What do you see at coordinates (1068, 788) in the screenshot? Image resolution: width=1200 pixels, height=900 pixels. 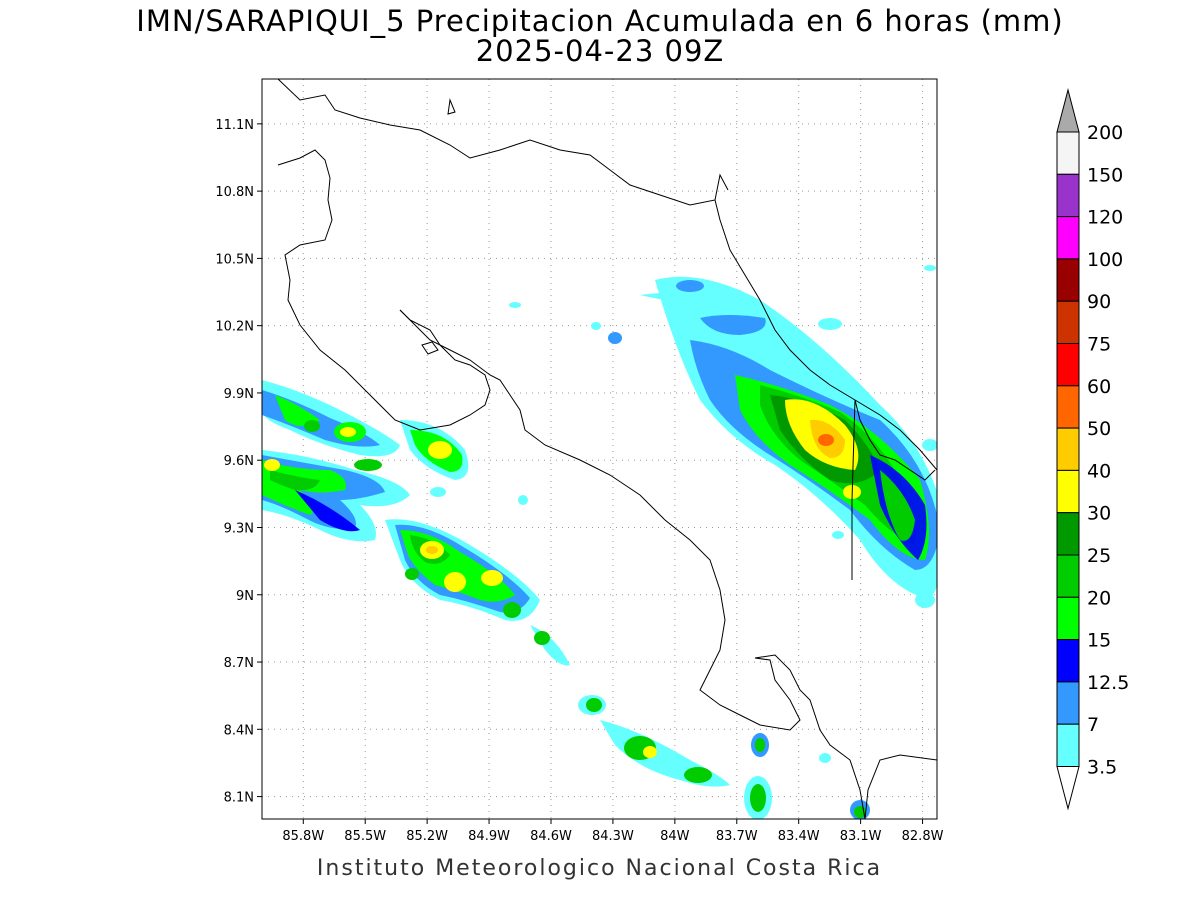 I see `colorbar-under-arrow` at bounding box center [1068, 788].